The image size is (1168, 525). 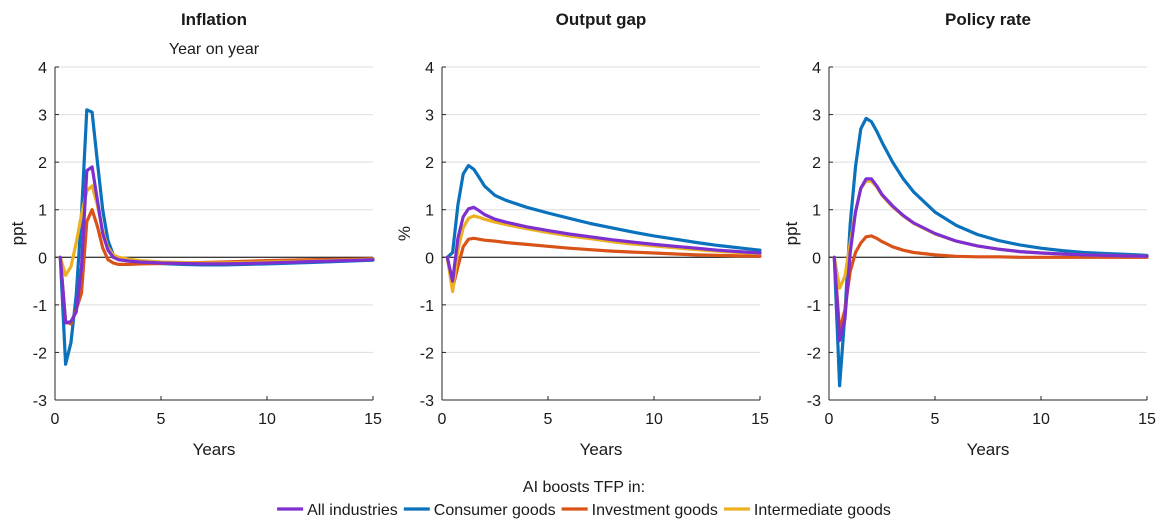 What do you see at coordinates (584, 487) in the screenshot?
I see `legend-title: AI boosts TFP in:` at bounding box center [584, 487].